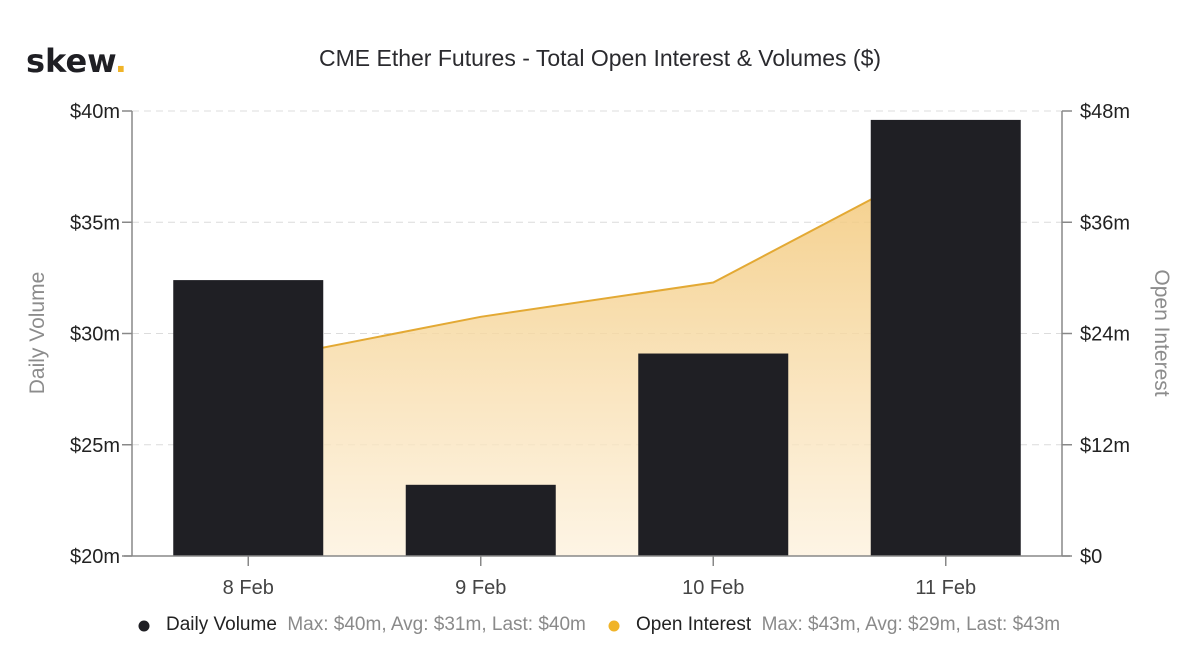 This screenshot has height=670, width=1200. Describe the element at coordinates (1105, 223) in the screenshot. I see `right-tick-label: $36m` at that location.